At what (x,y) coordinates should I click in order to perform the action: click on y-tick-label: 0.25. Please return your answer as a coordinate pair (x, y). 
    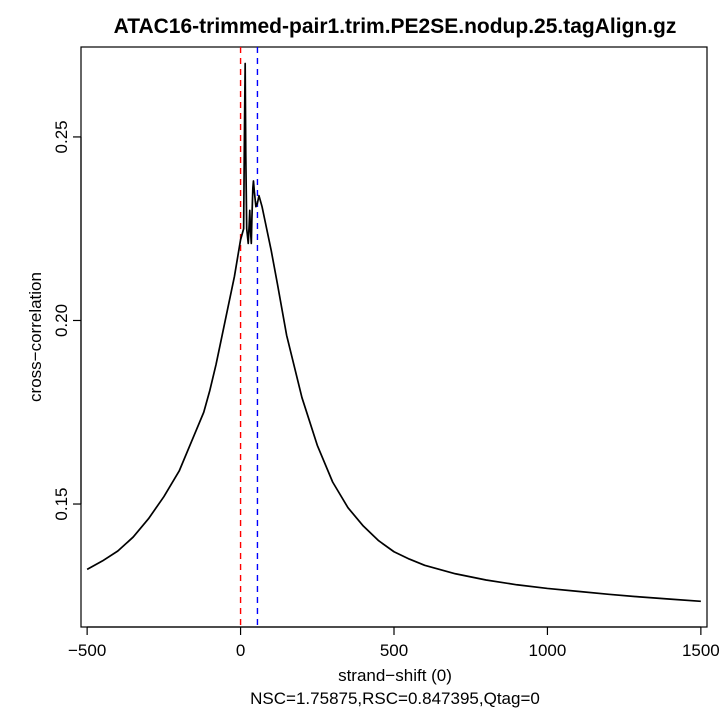
    Looking at the image, I should click on (61, 136).